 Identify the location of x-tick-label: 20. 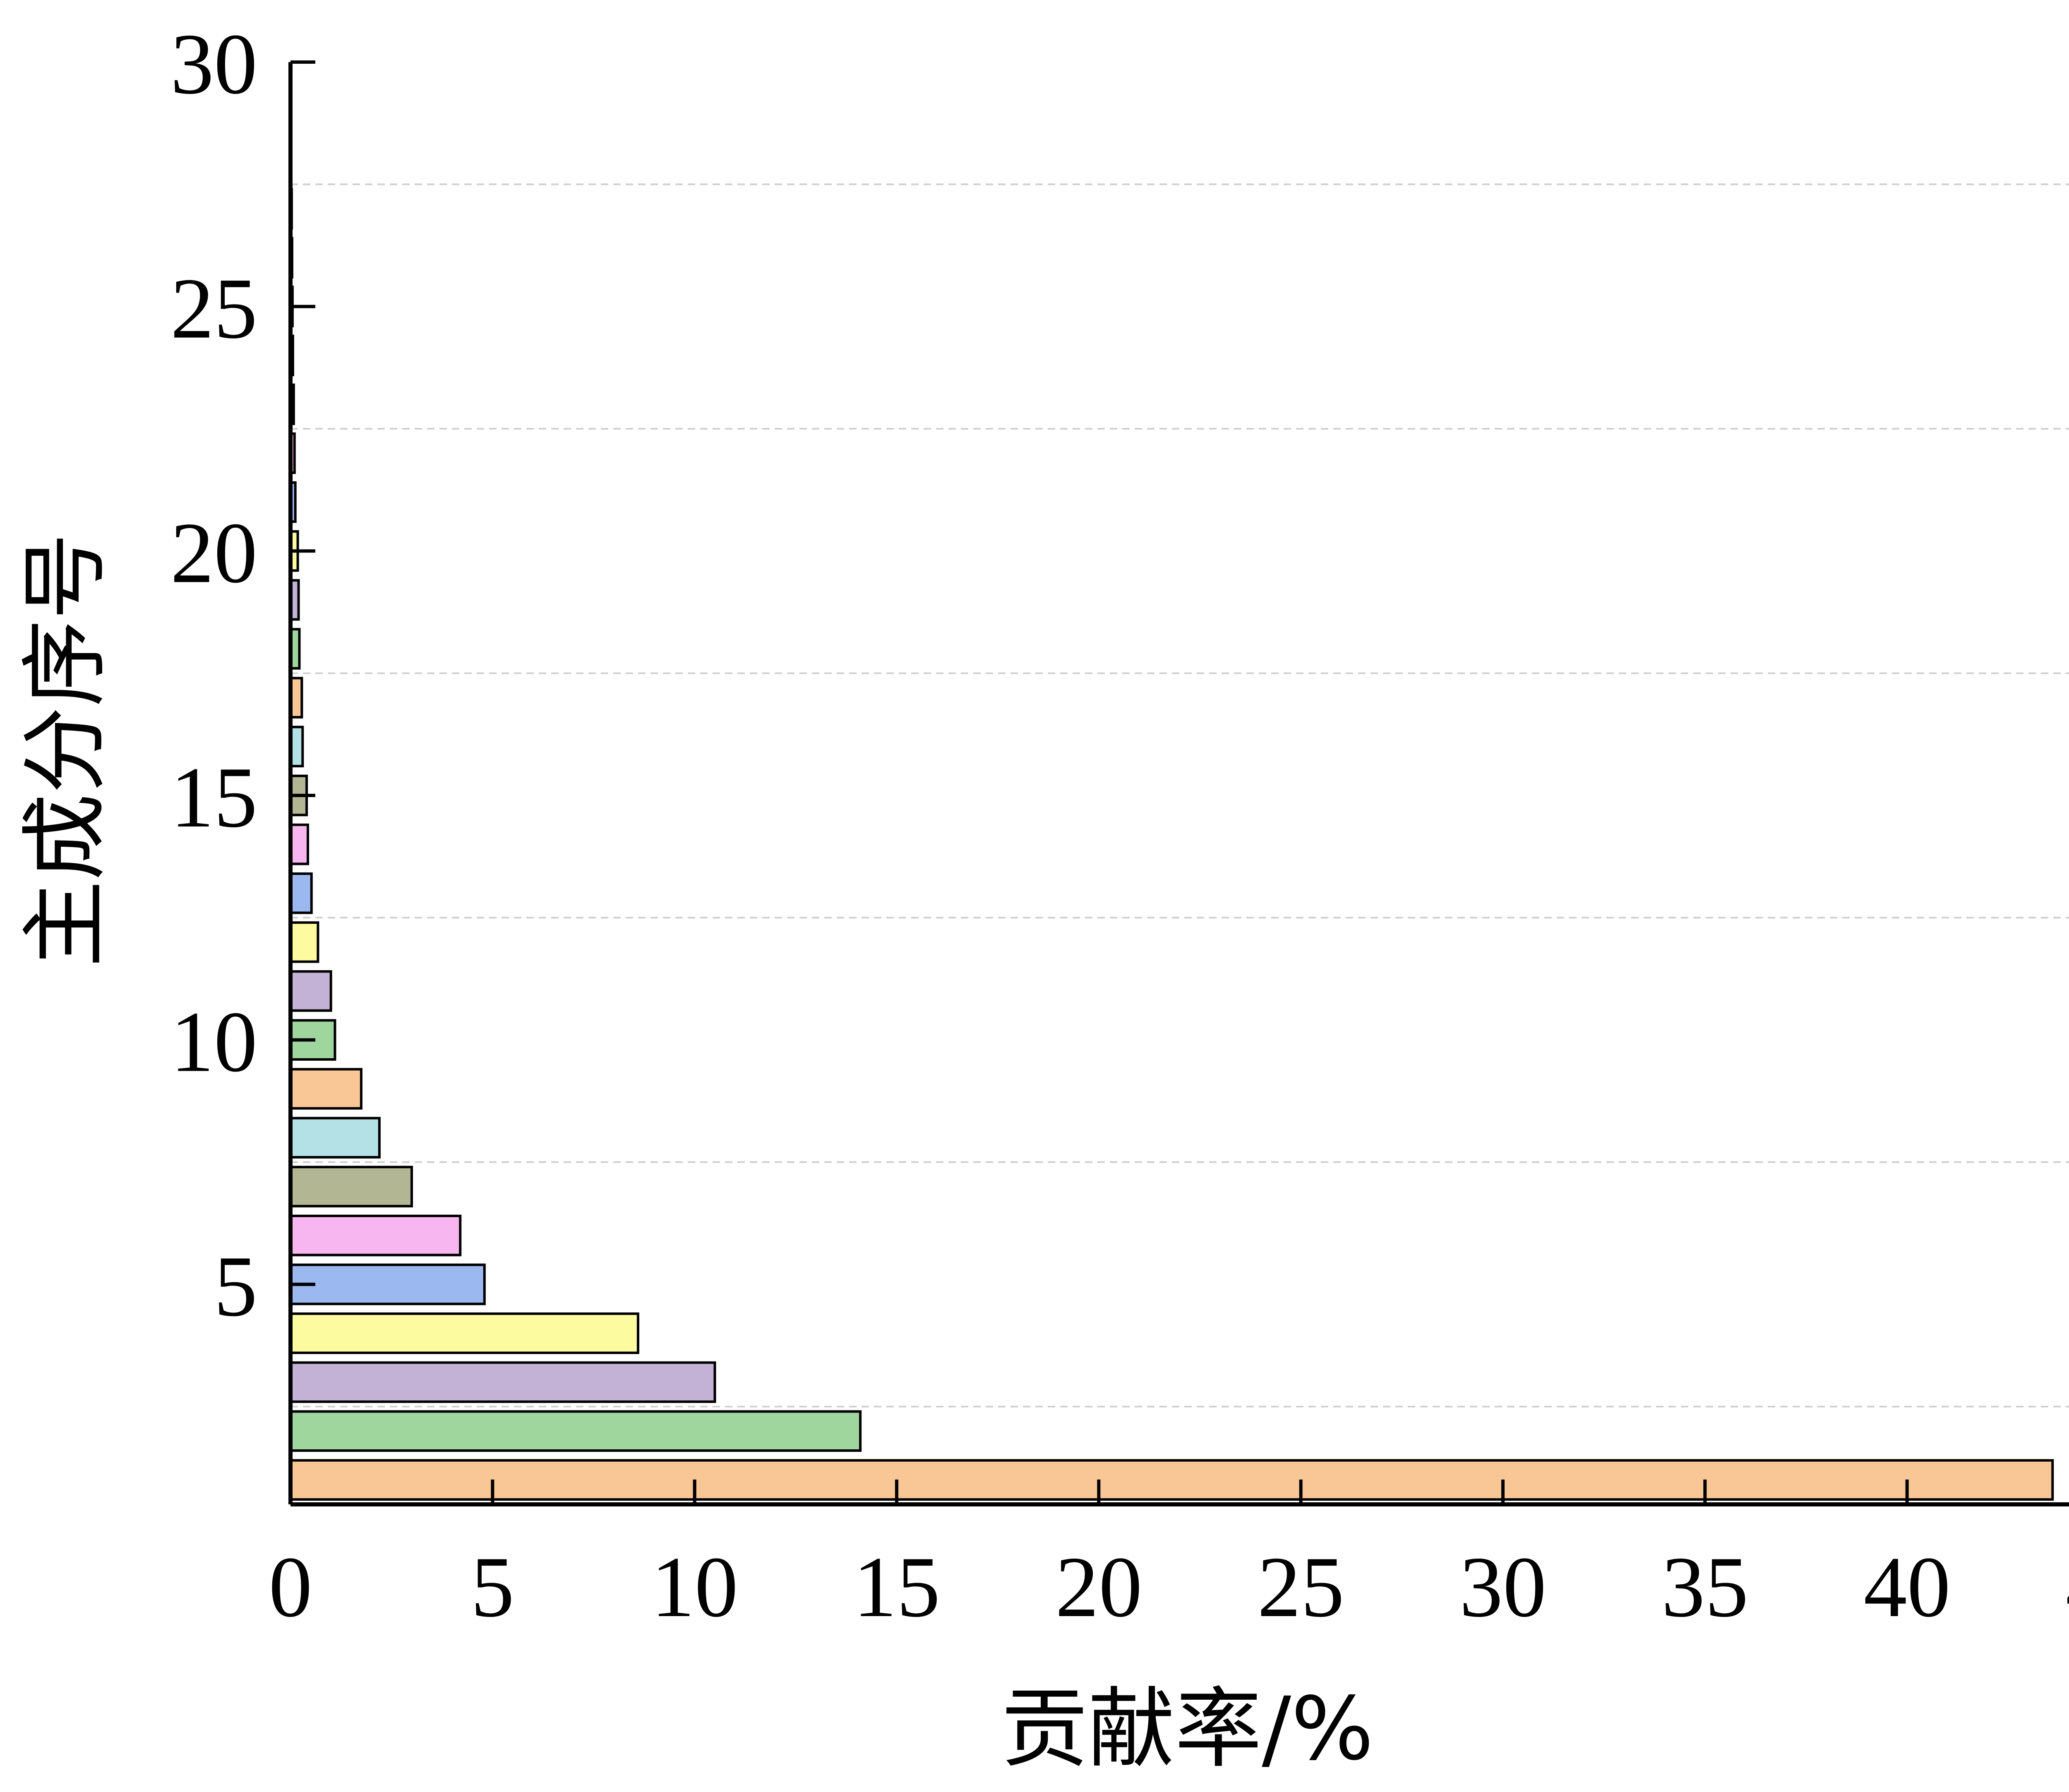
(1098, 1587).